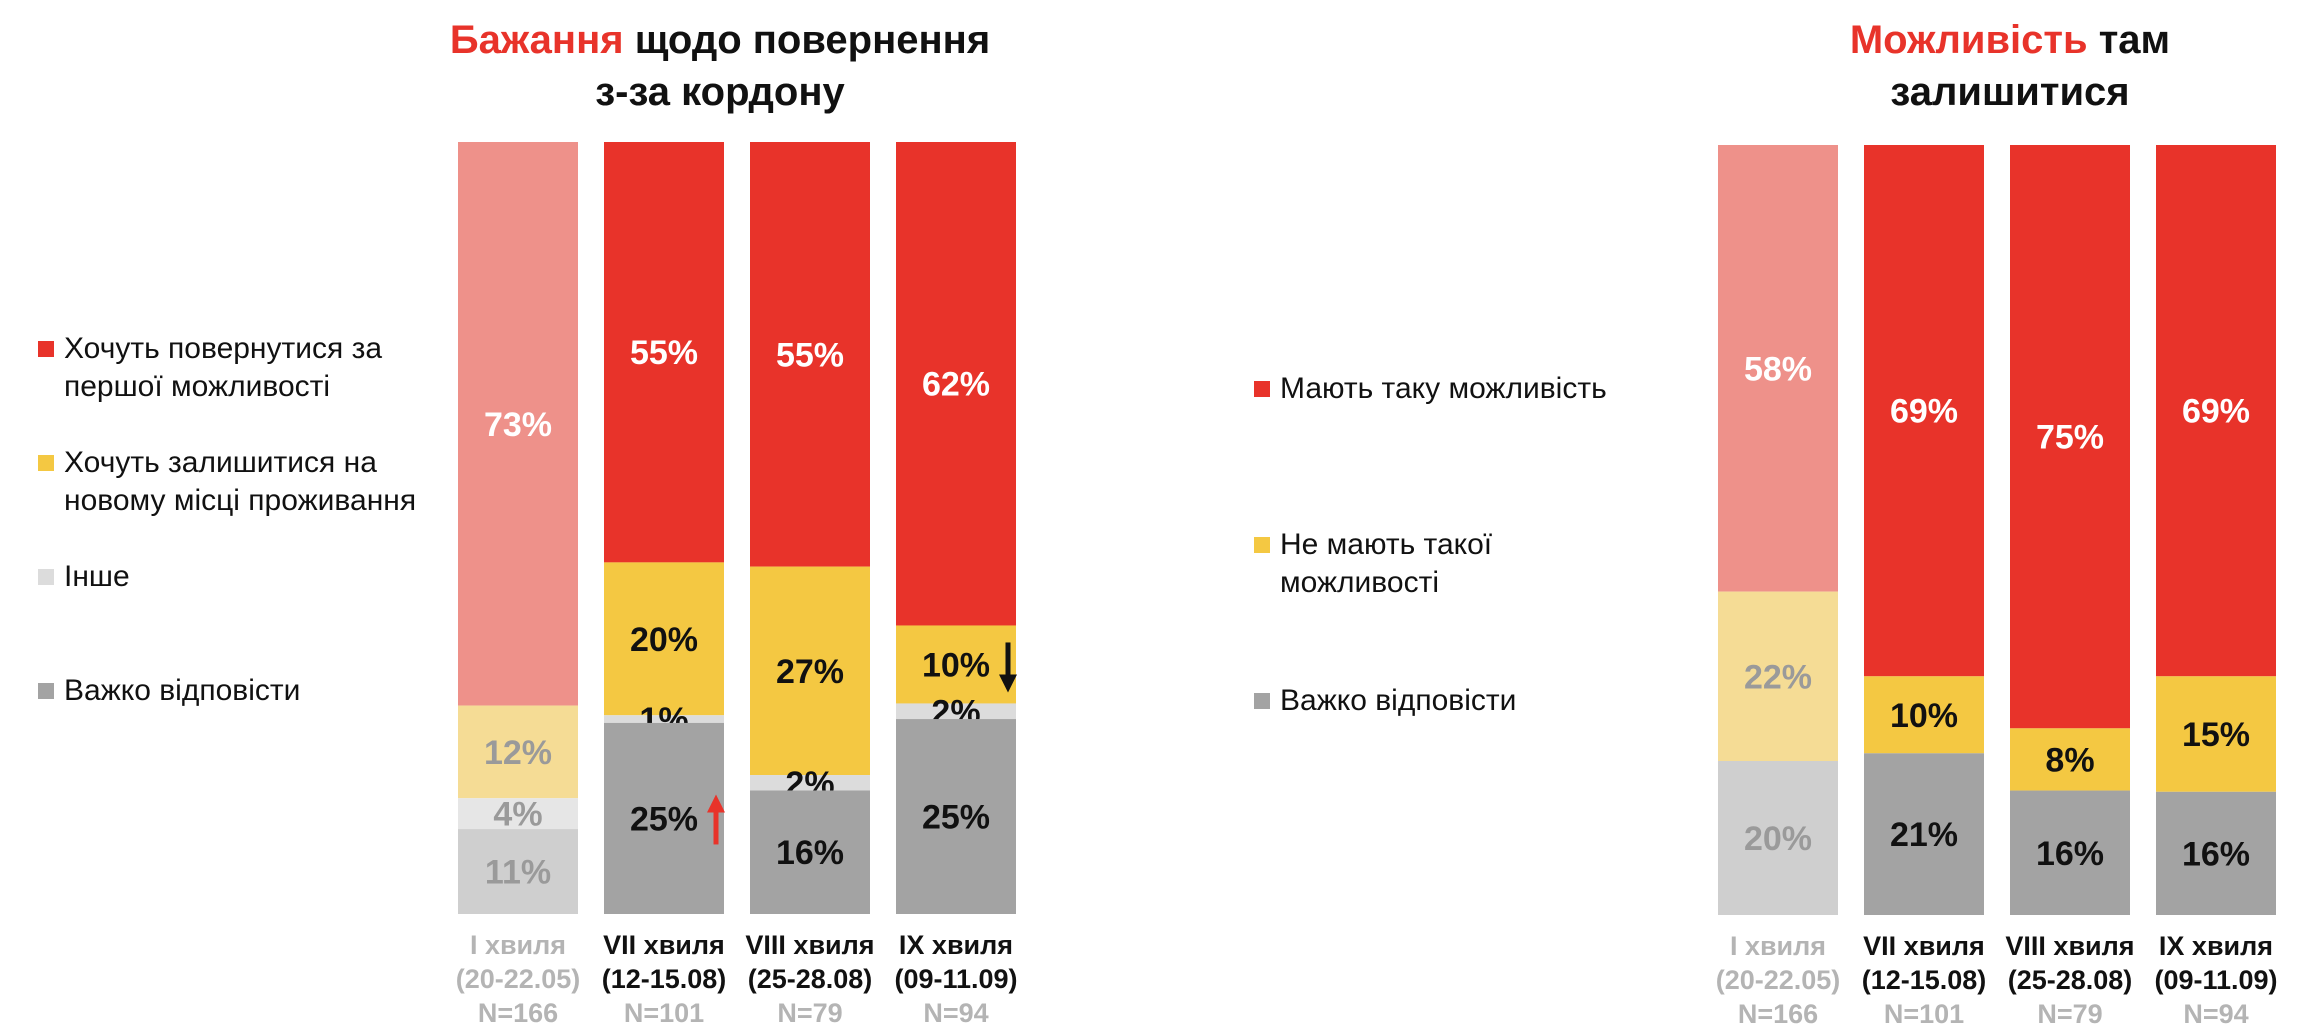  I want to click on data-label: 62%, so click(956, 385).